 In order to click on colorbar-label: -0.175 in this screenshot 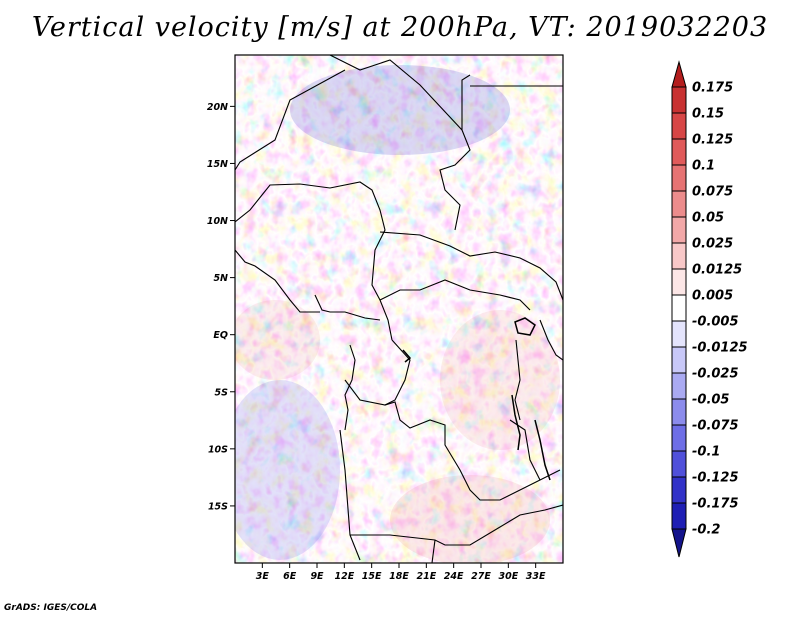, I will do `click(715, 504)`.